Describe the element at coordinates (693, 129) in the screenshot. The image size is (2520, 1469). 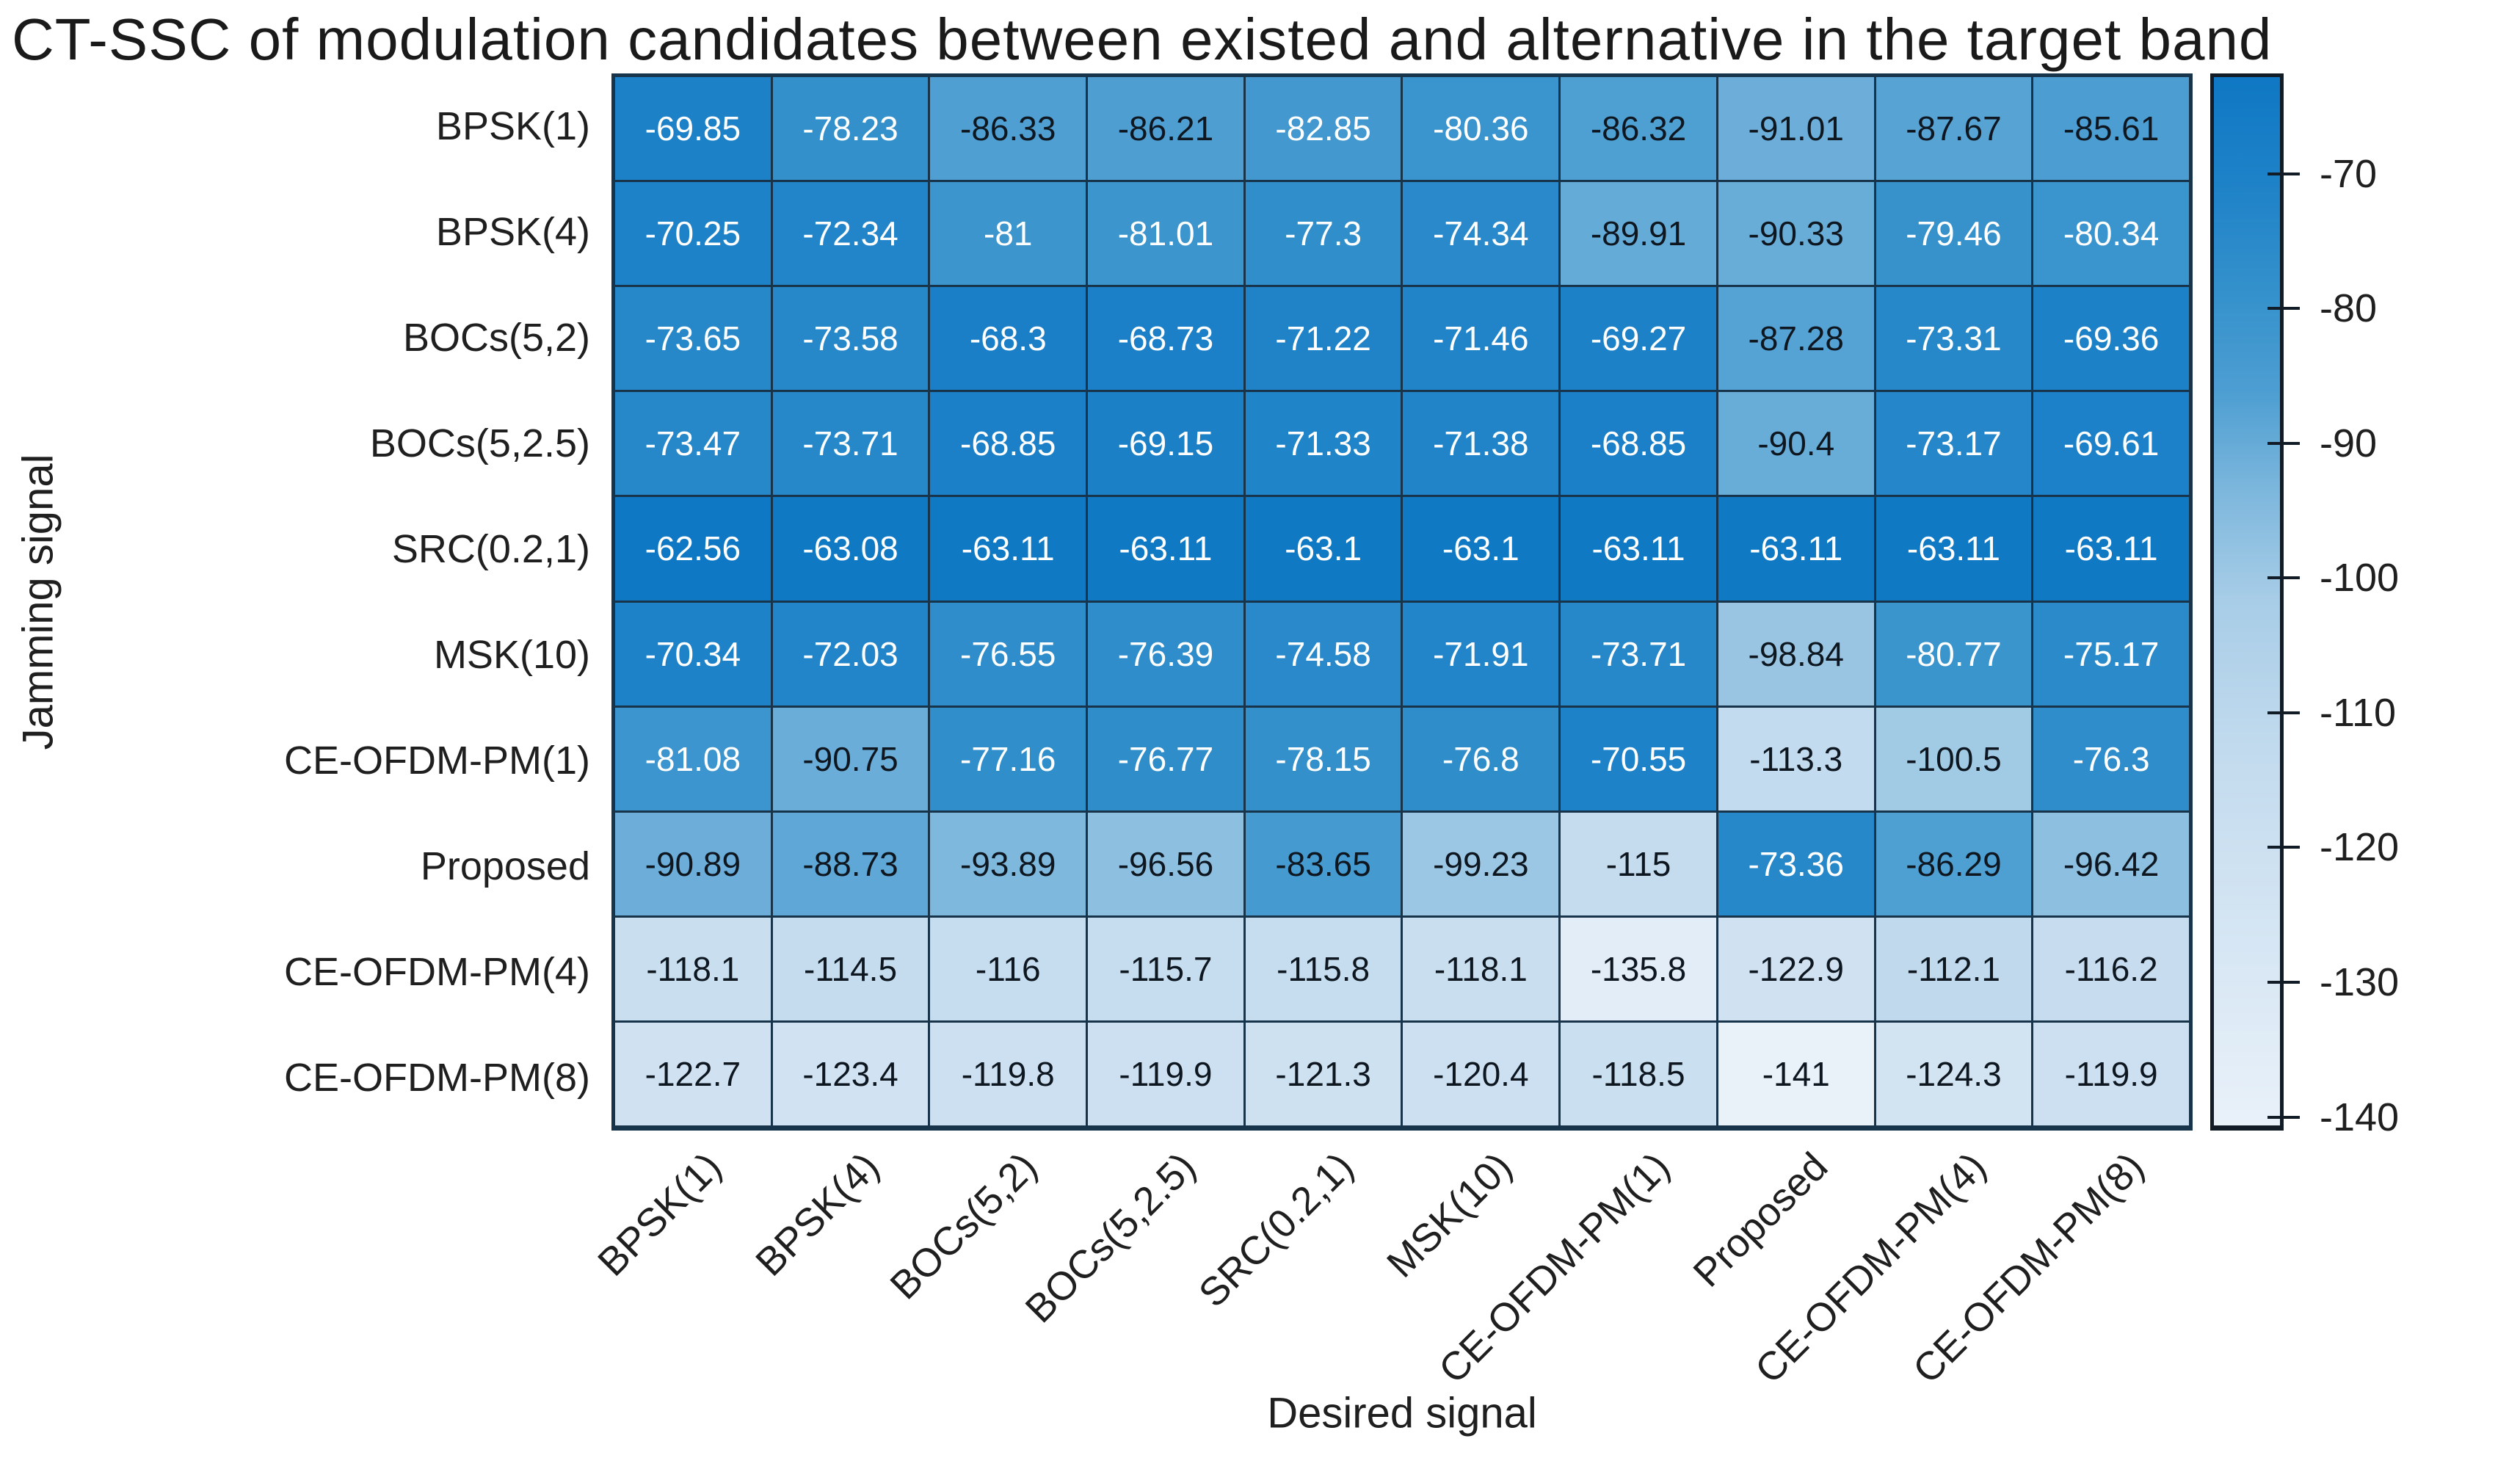
I see `heatmap-cell: -69.85` at that location.